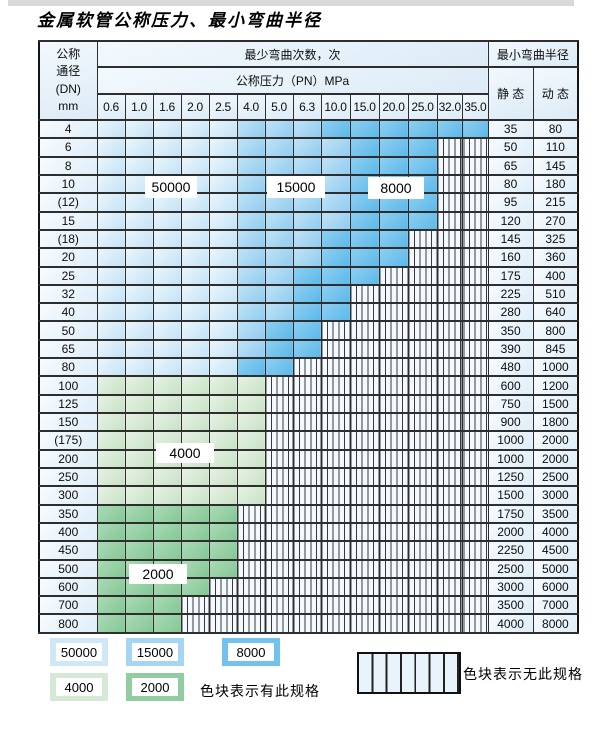 The width and height of the screenshot is (600, 743). I want to click on spec-cell-4000-2.5, so click(223, 422).